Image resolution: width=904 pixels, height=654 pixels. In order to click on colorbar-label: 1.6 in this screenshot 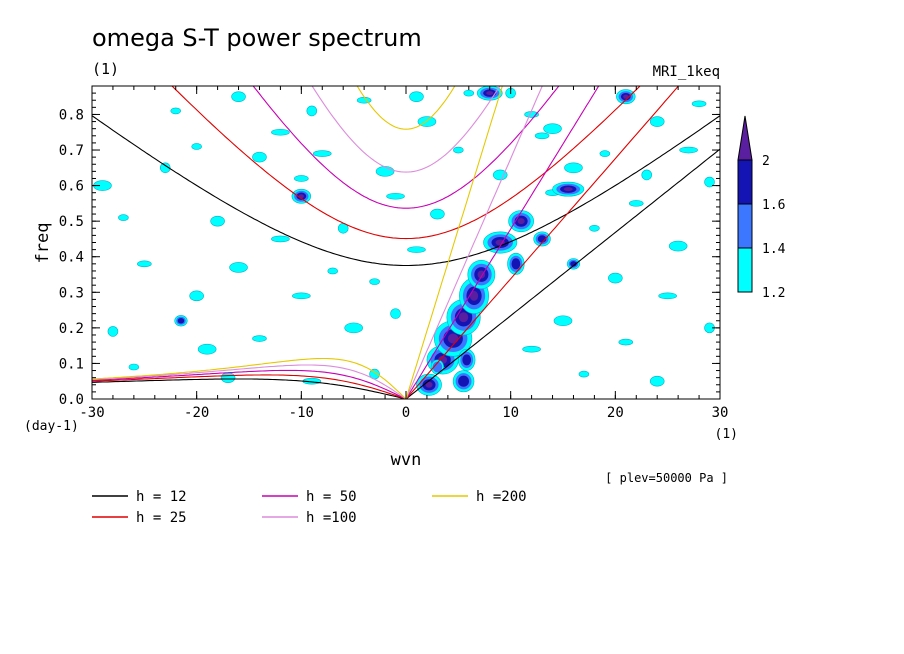, I will do `click(773, 205)`.